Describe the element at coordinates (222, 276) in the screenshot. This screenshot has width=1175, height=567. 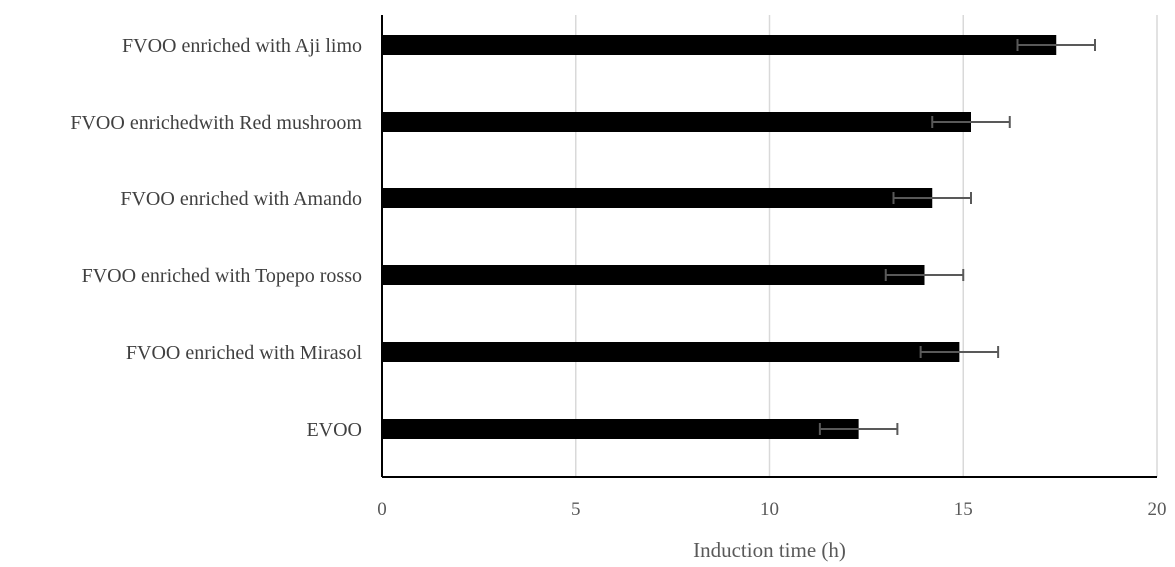
I see `category-label: FVOO enriched with Topepo rosso` at that location.